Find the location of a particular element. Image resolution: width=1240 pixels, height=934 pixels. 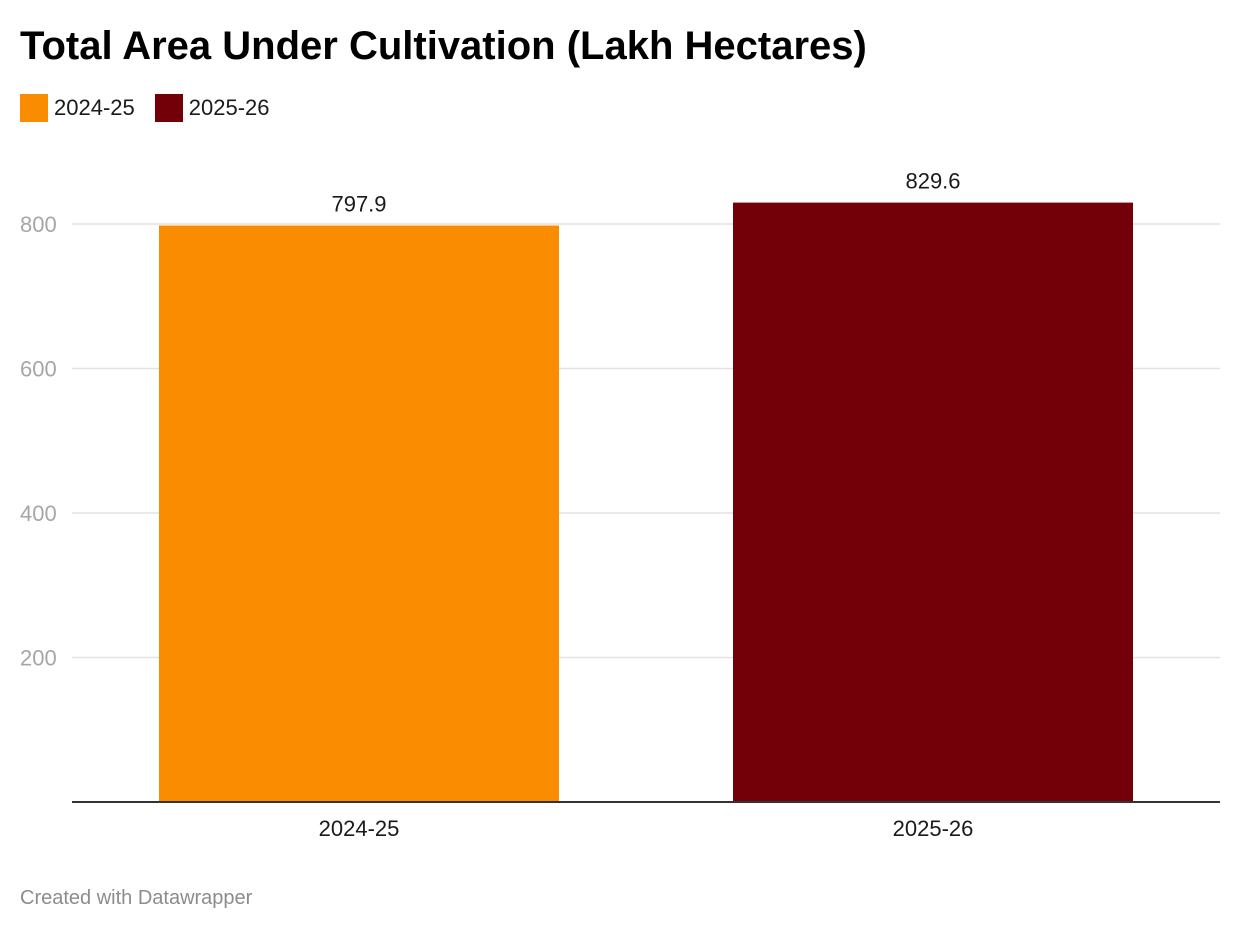

y-tick-label-400: 400 is located at coordinates (38, 513).